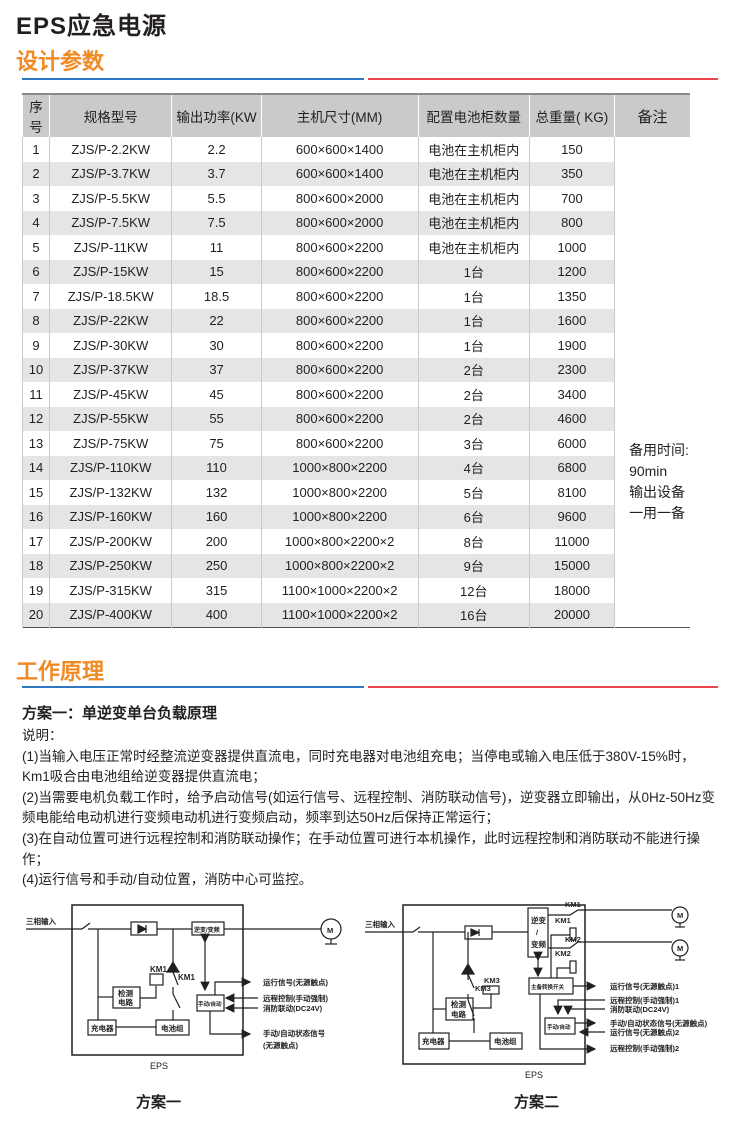 The image size is (730, 1134). I want to click on table-row: 12 ZJS/P-55KW 55 800×600×2200 2台 4600, so click(356, 418).